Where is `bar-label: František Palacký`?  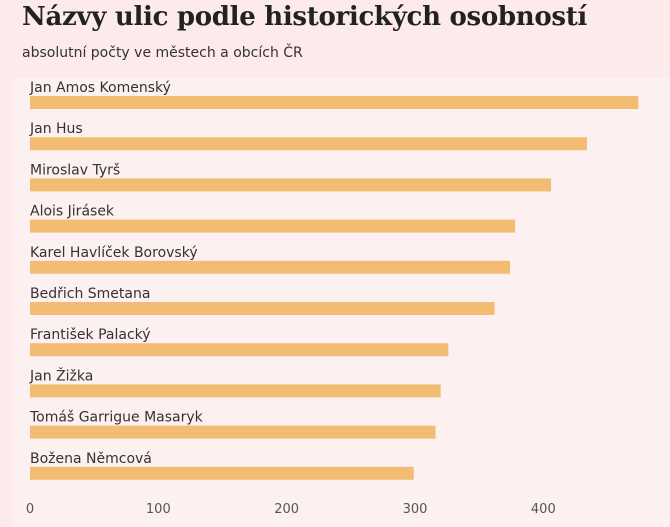
bar-label: František Palacký is located at coordinates (90, 335).